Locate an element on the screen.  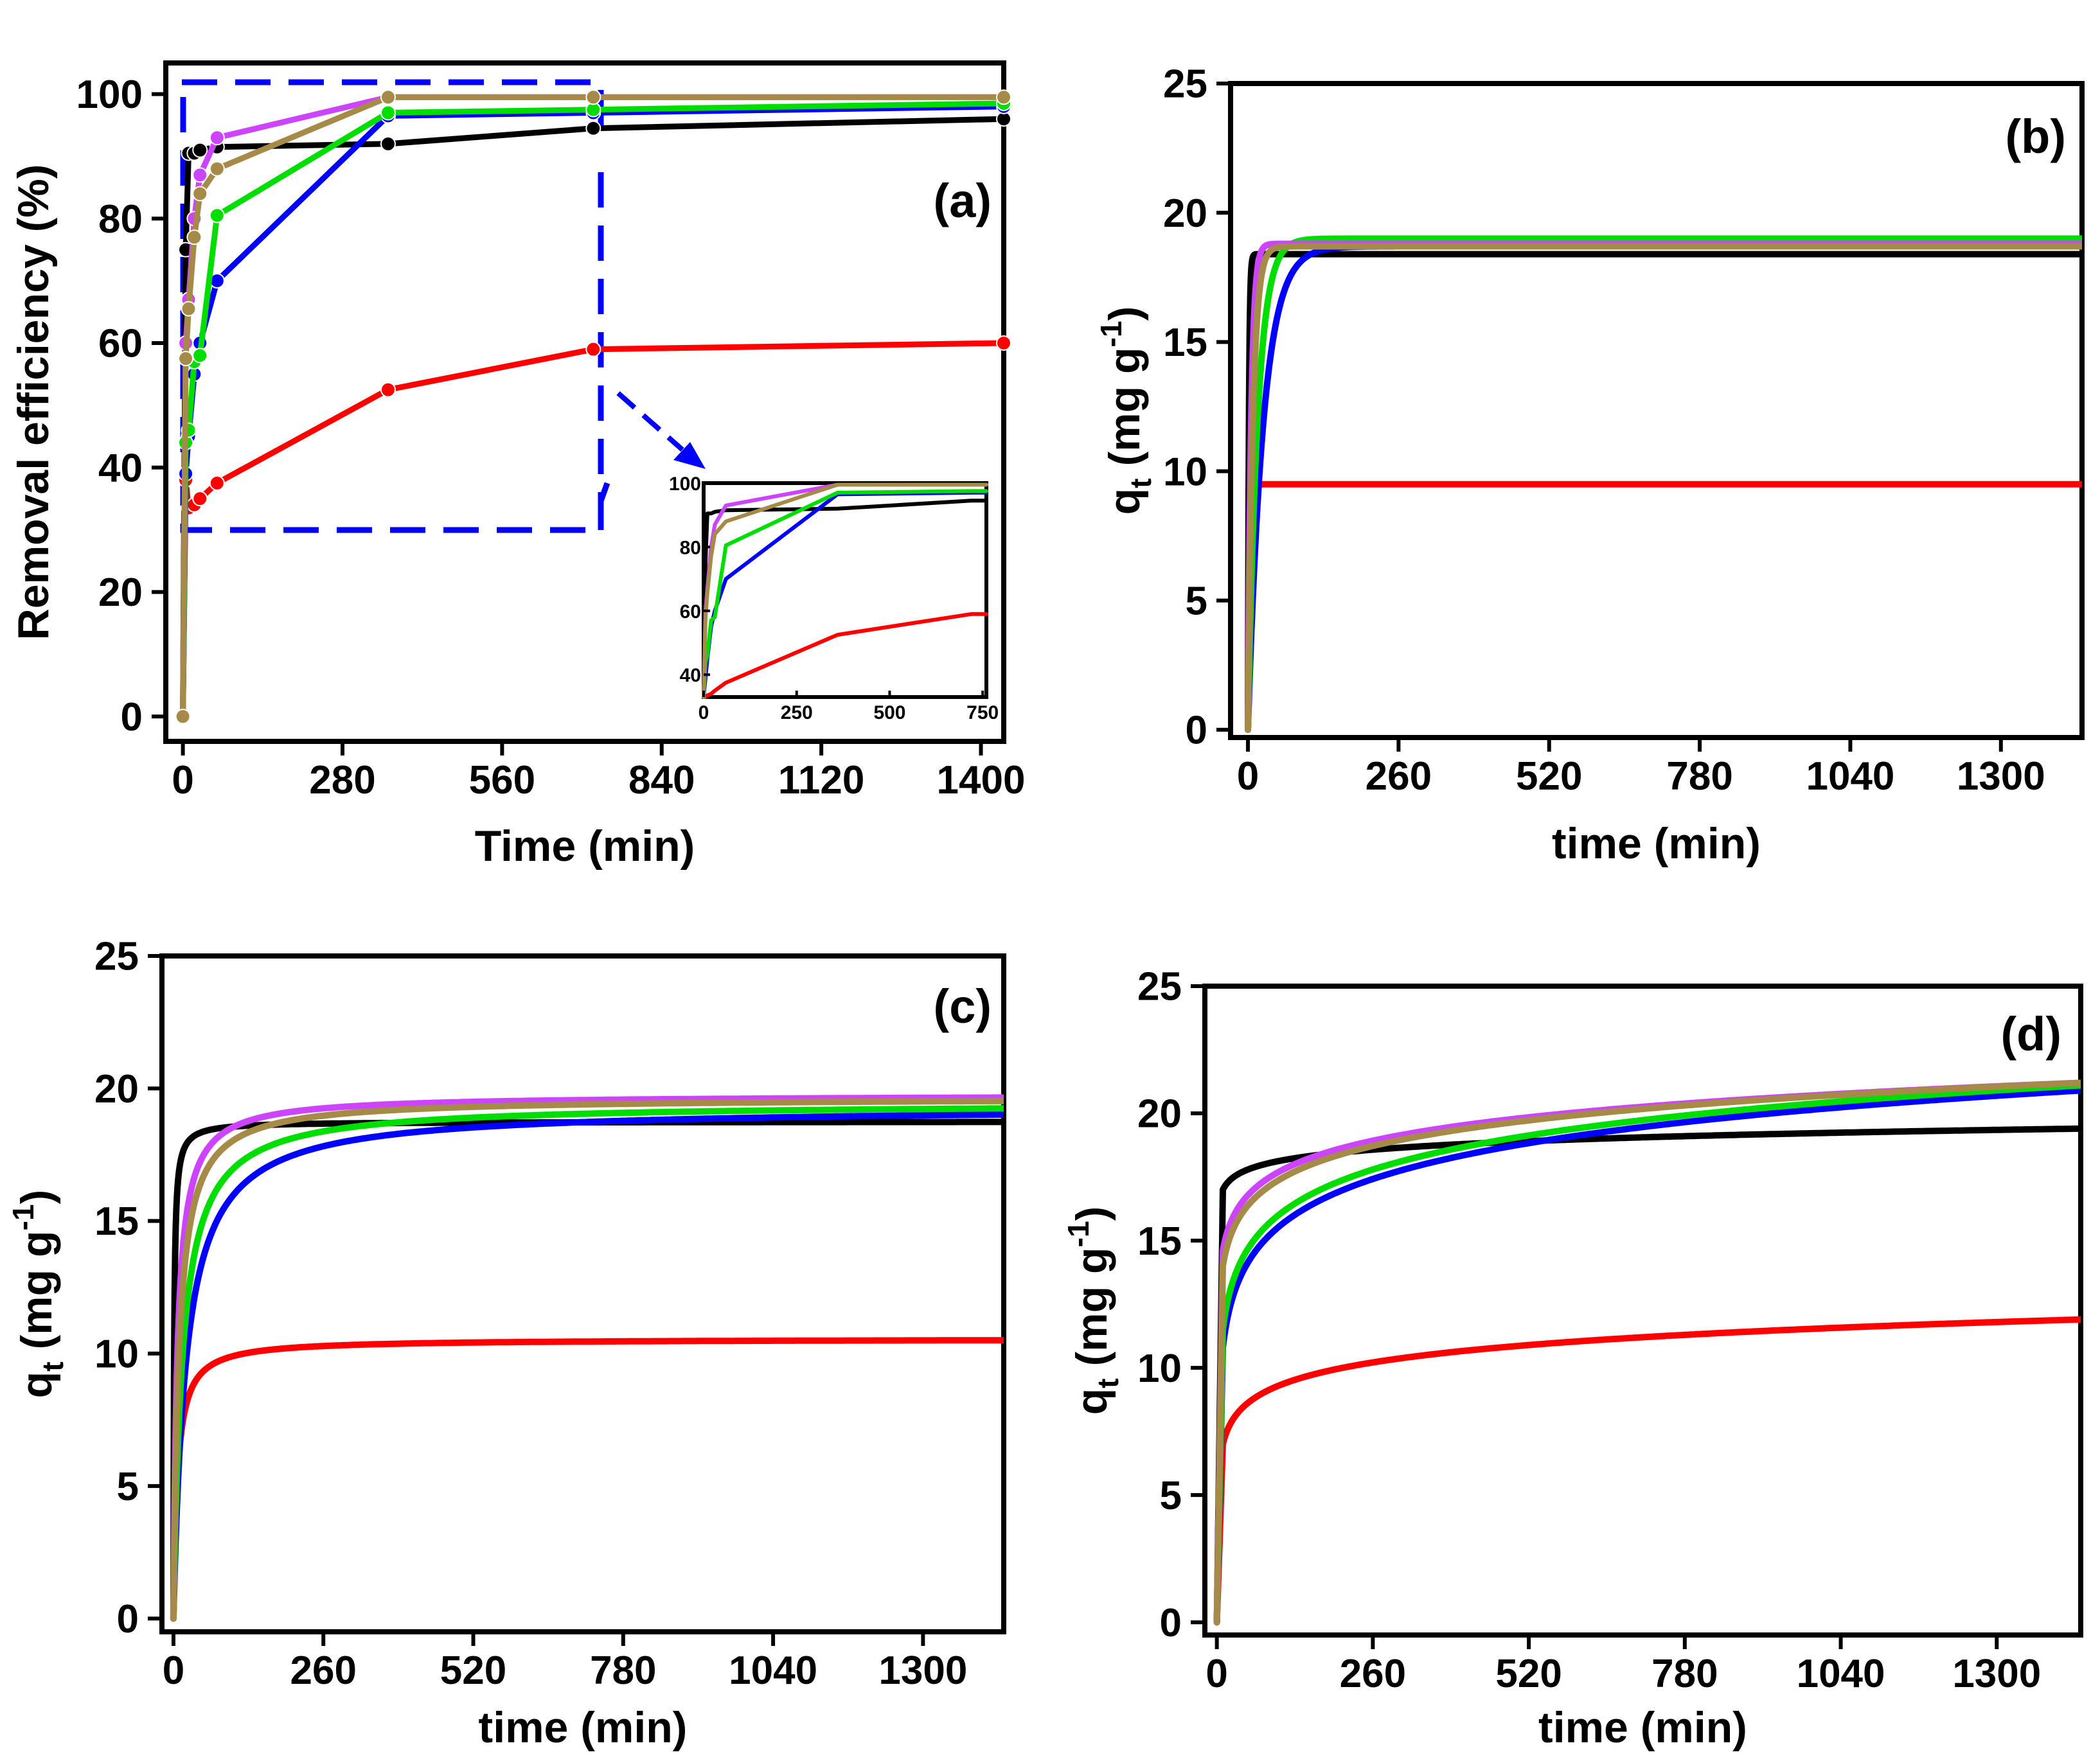
x-tick-label: 1120 is located at coordinates (821, 780).